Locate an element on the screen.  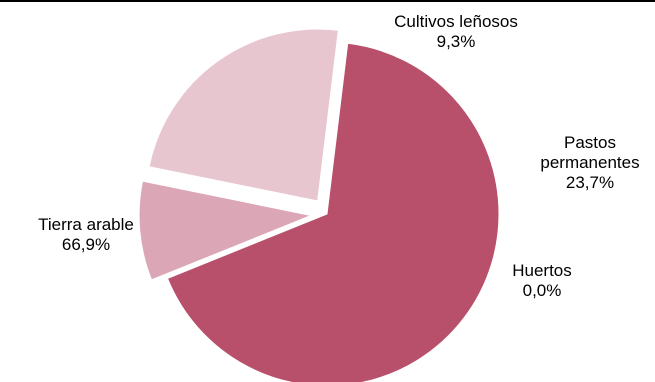
slice-label-cultivos-lenosos: Cultivos leñosos 9,3% is located at coordinates (456, 31).